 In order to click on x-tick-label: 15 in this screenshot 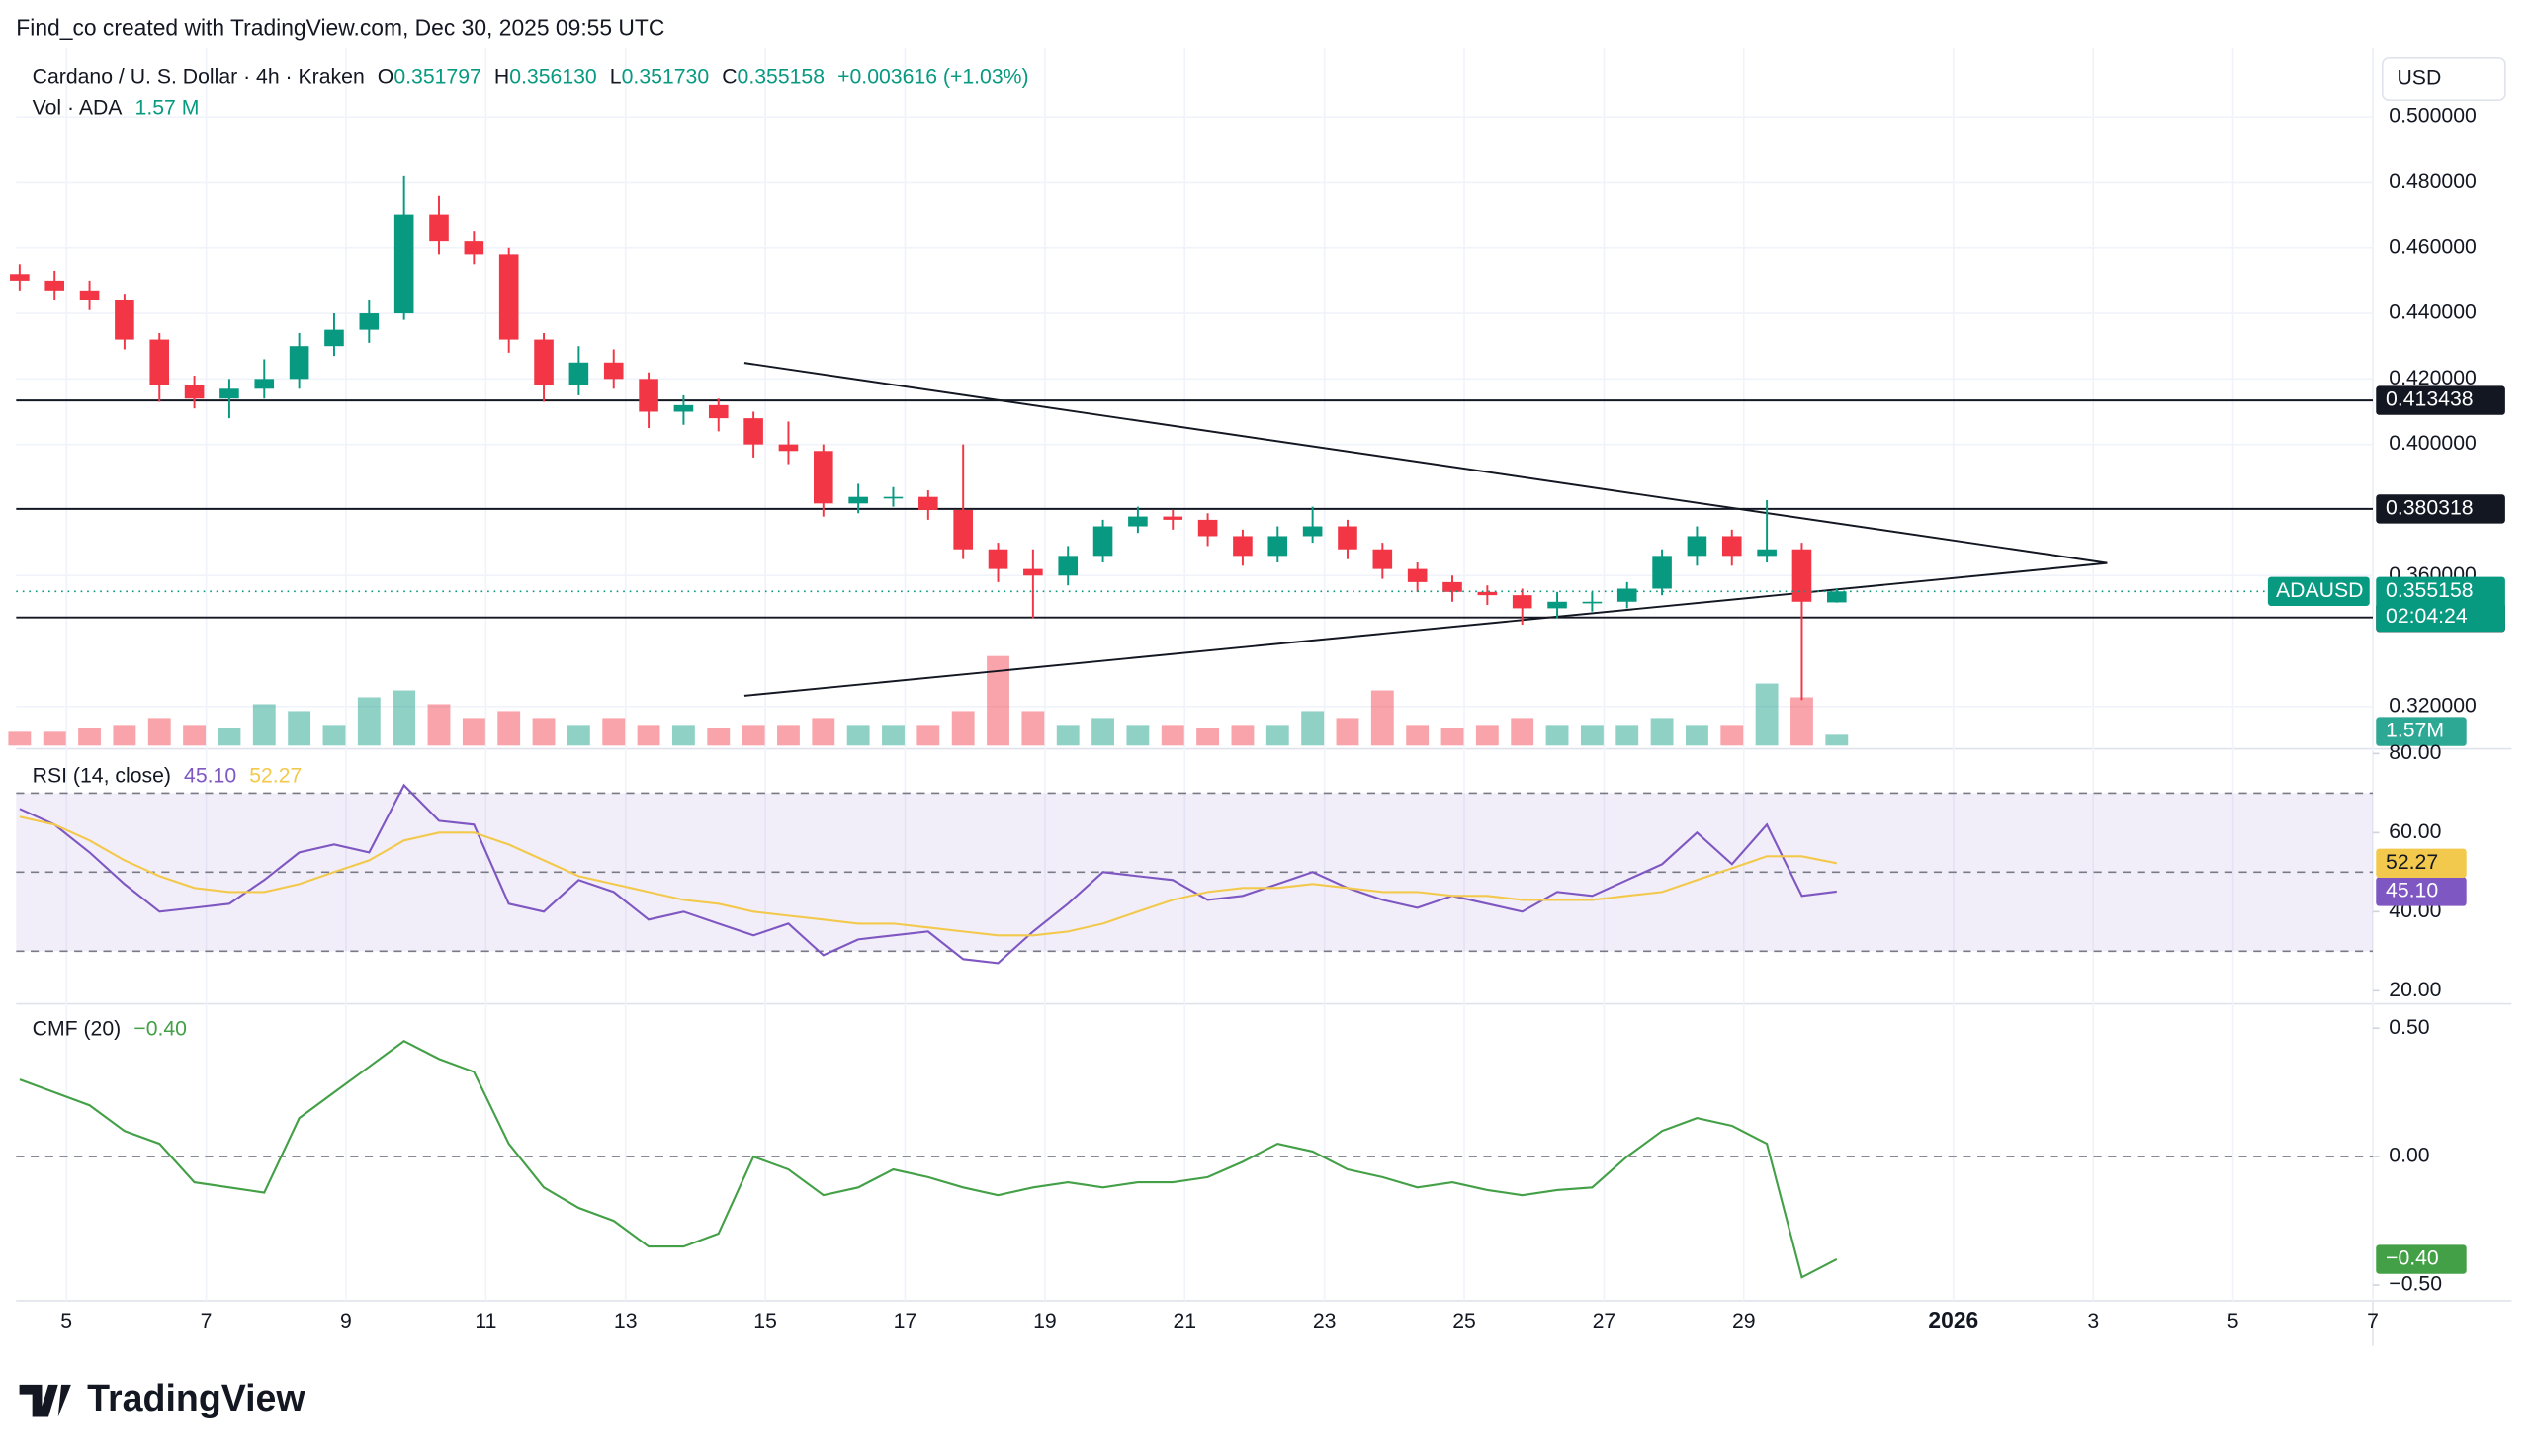, I will do `click(765, 1321)`.